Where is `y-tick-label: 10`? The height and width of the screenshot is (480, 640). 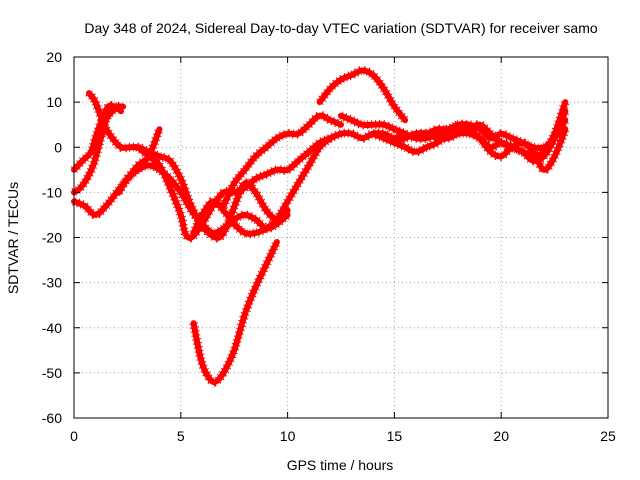
y-tick-label: 10 is located at coordinates (54, 102).